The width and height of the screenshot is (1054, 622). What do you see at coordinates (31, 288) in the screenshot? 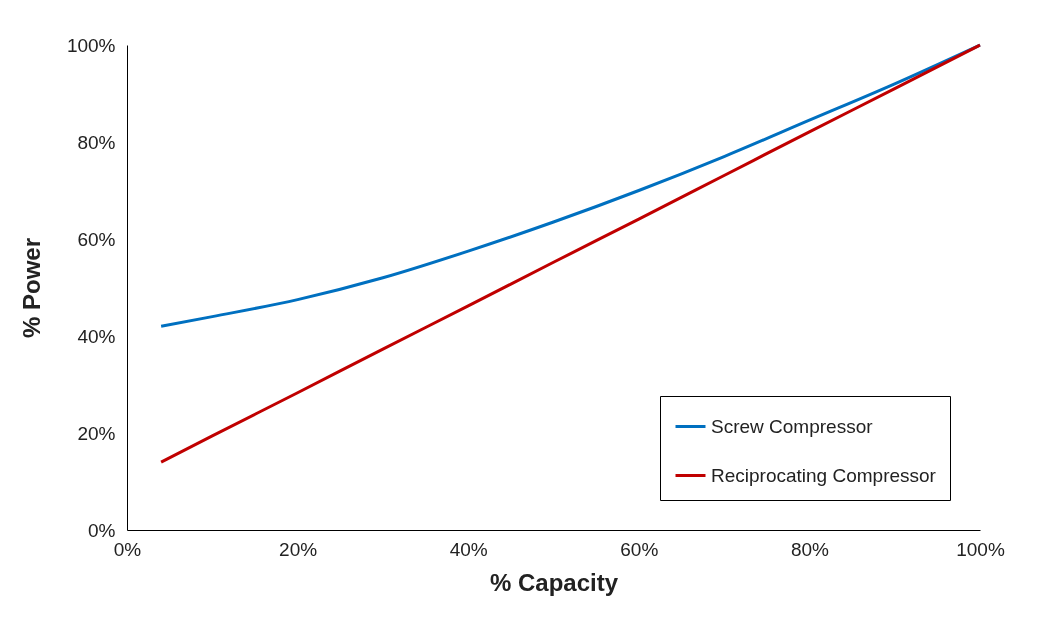
I see `y-axis-title: % Power` at bounding box center [31, 288].